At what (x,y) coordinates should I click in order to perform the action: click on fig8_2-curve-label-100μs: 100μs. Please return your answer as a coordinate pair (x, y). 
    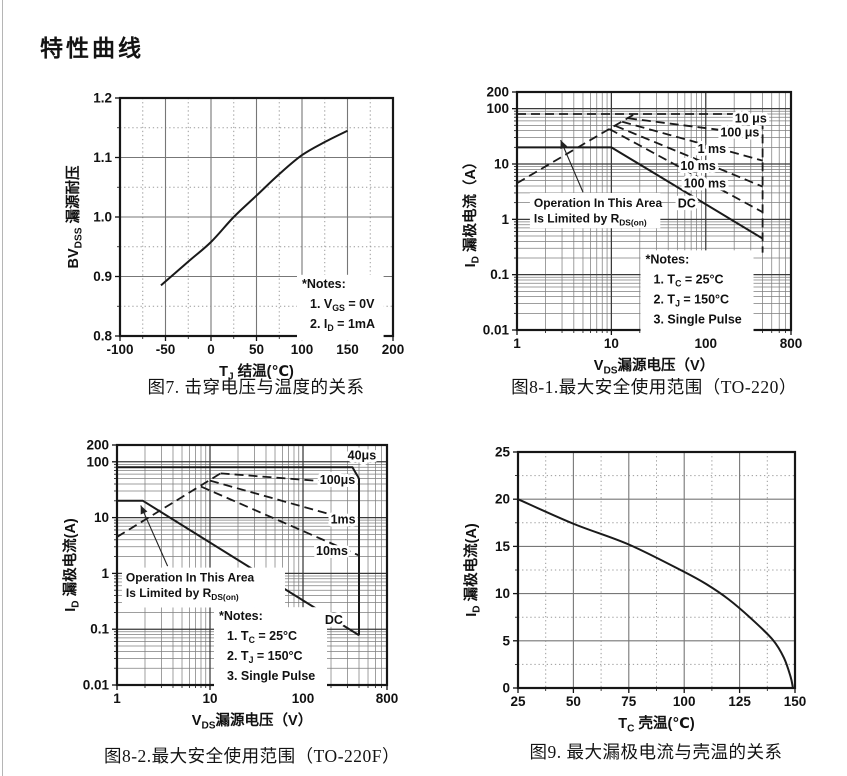
    Looking at the image, I should click on (338, 480).